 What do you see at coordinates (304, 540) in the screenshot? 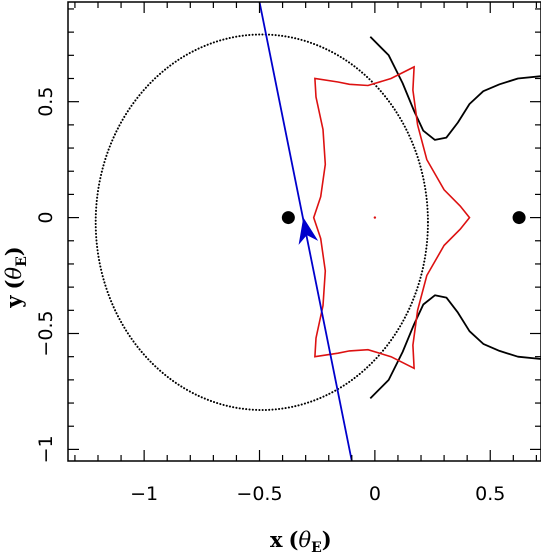
I see `x-axis-unit-symbol: θ` at bounding box center [304, 540].